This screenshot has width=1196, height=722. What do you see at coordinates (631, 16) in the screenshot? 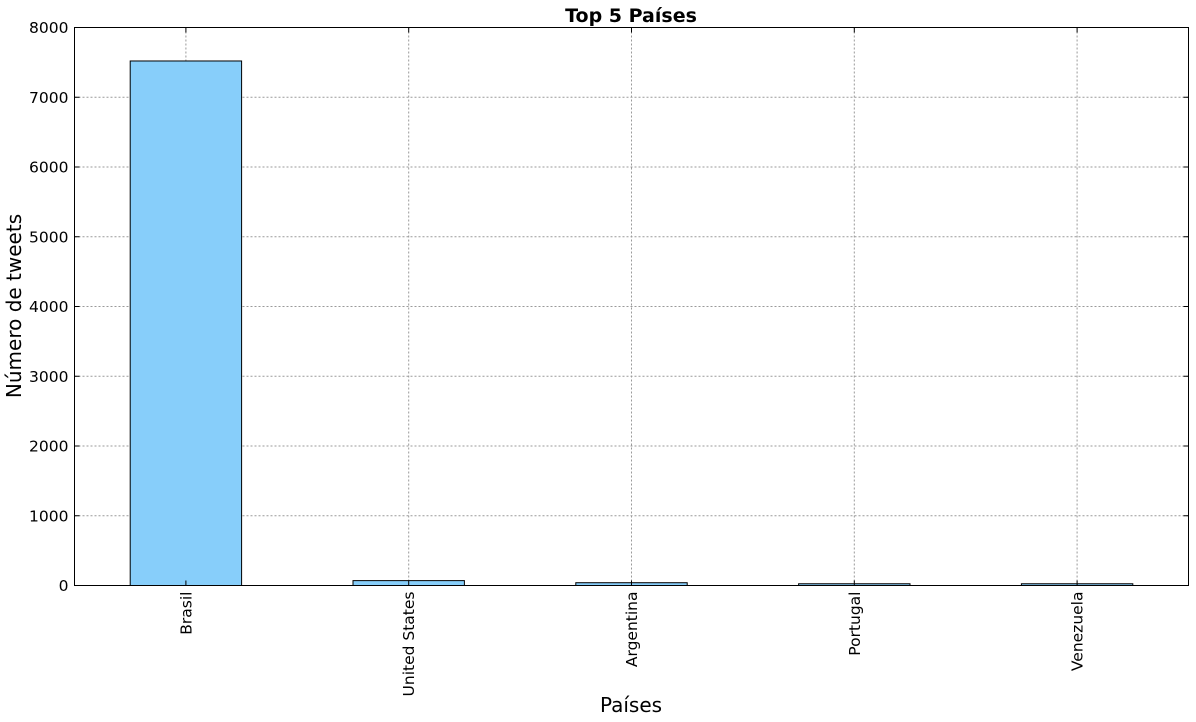
I see `chart-title: Top 5 Países` at bounding box center [631, 16].